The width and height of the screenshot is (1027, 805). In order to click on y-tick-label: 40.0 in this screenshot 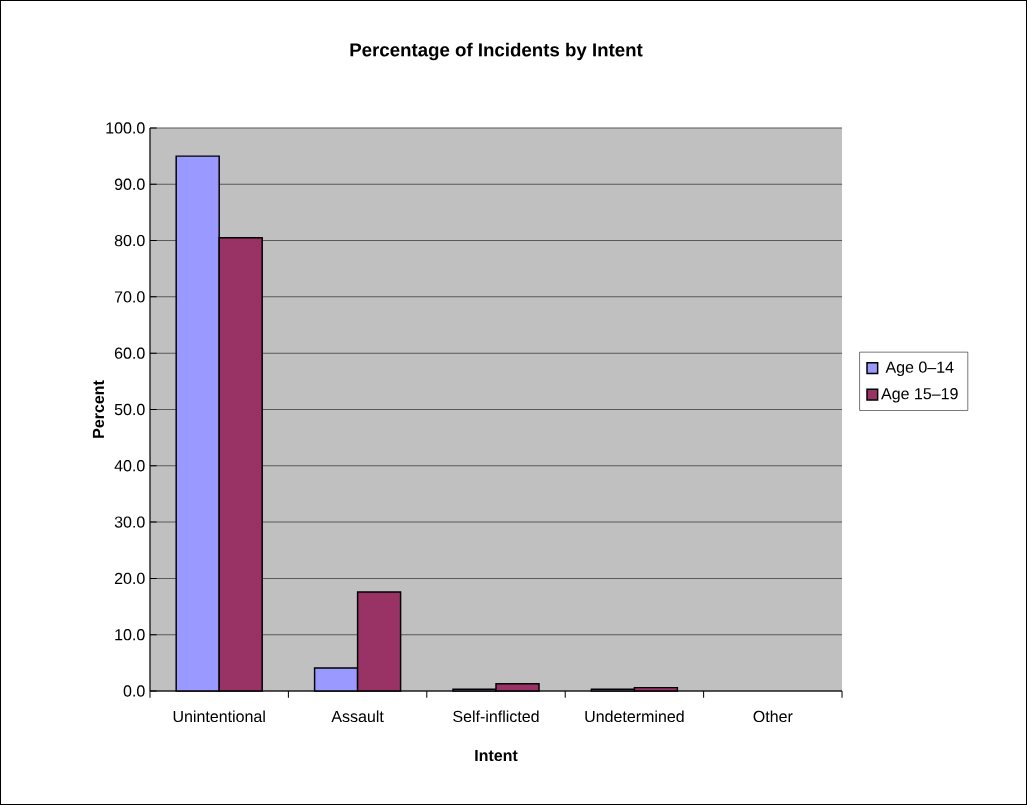, I will do `click(129, 466)`.